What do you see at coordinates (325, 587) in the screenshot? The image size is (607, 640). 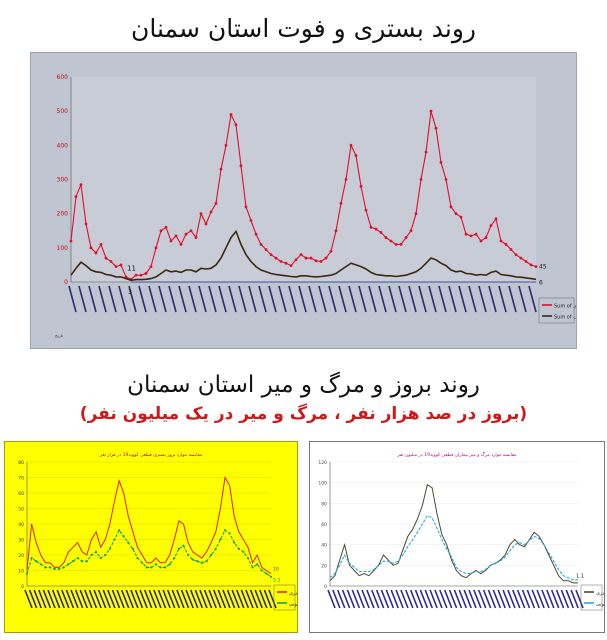 I see `y-tick-label: 0` at bounding box center [325, 587].